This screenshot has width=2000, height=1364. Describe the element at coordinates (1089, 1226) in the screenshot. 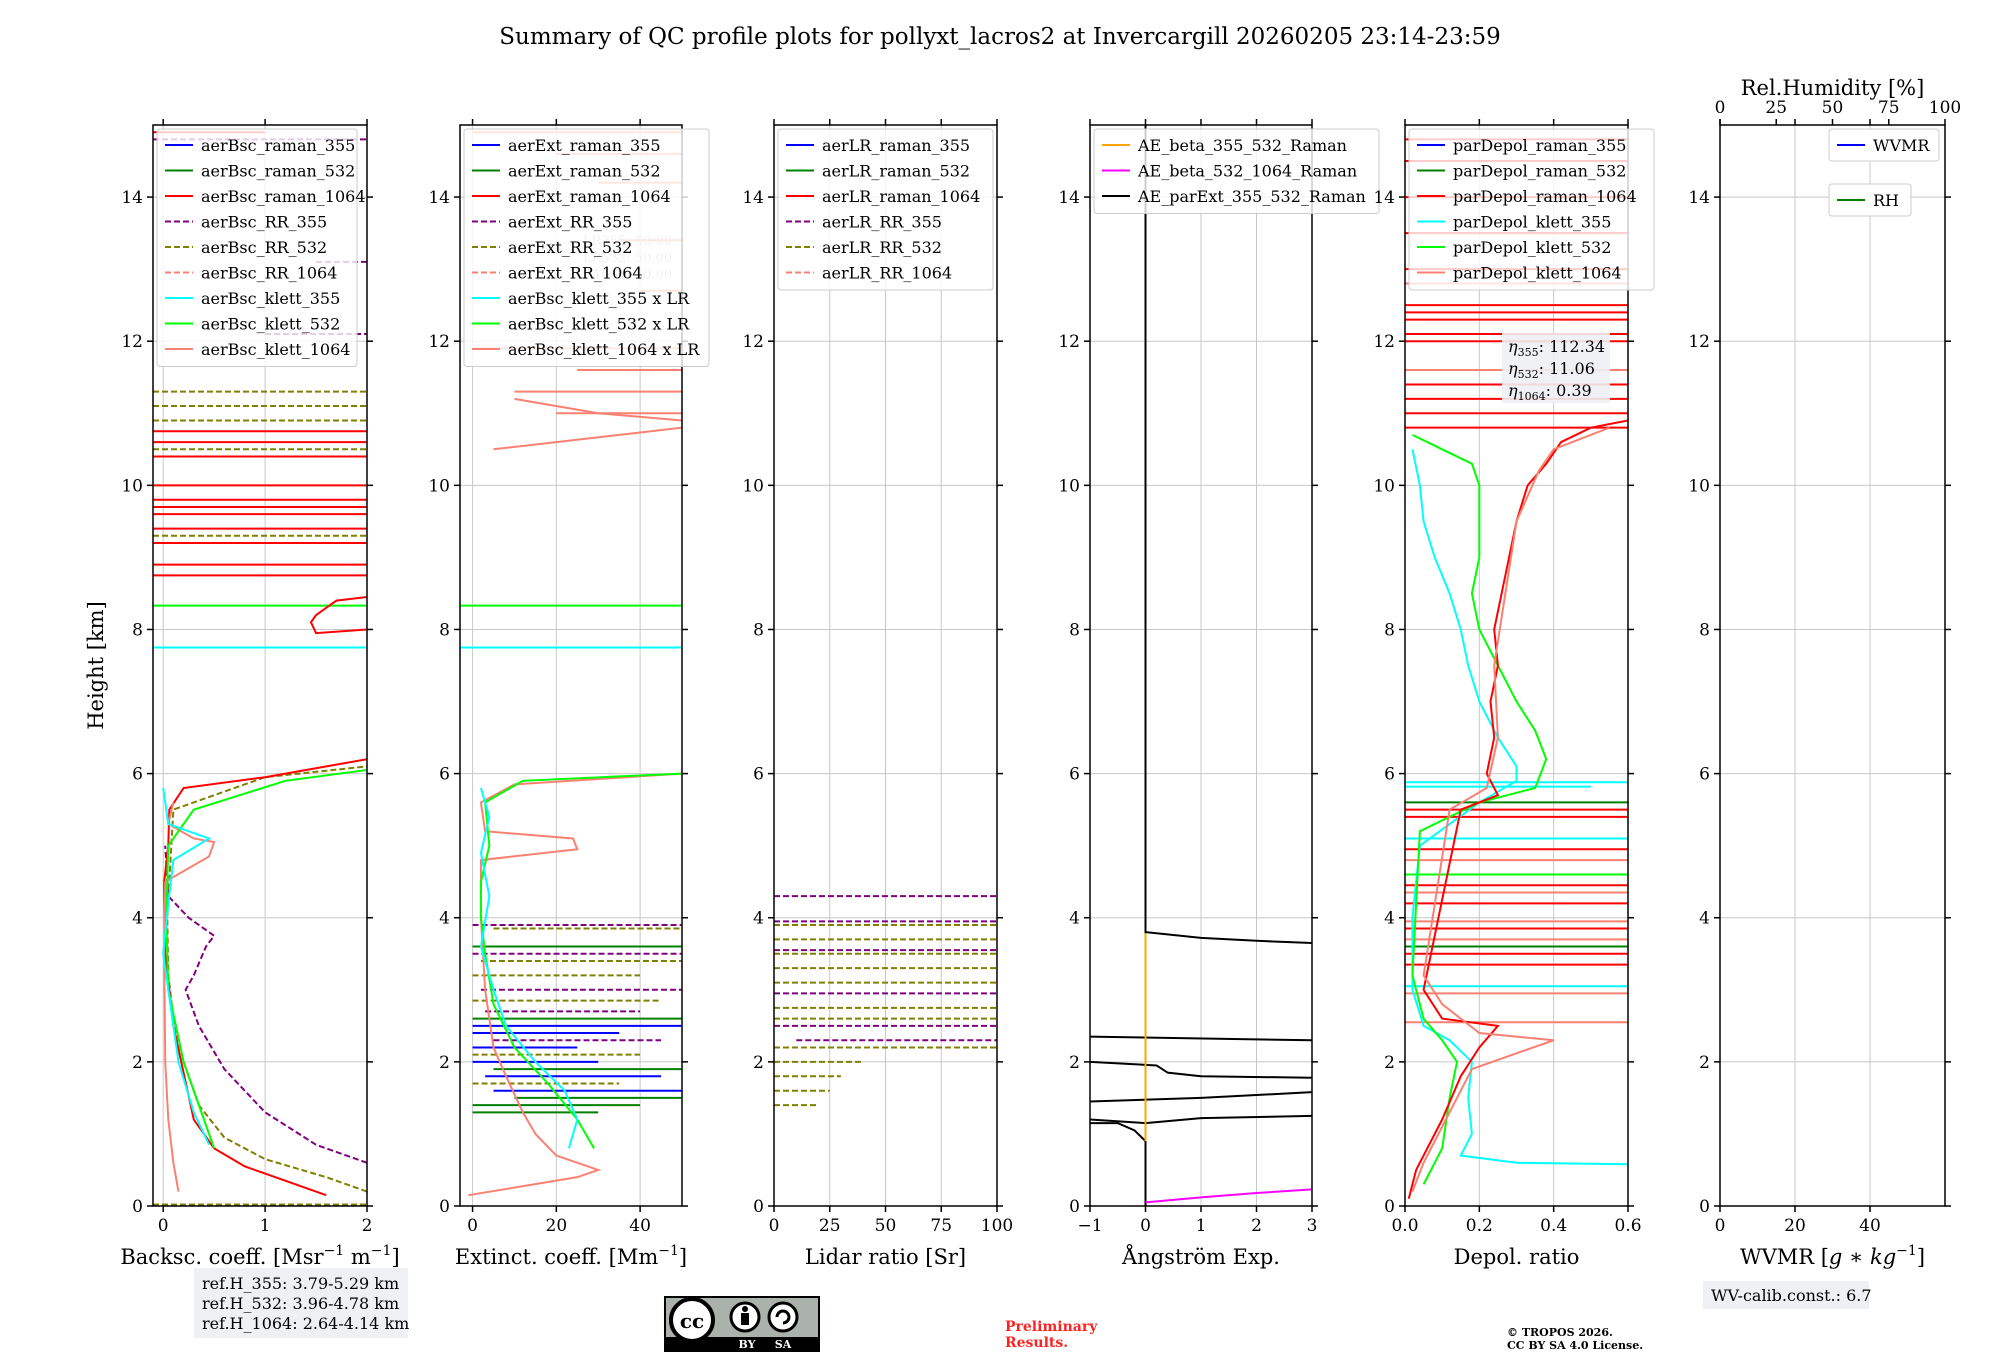

I see `xtick-label: −1` at that location.